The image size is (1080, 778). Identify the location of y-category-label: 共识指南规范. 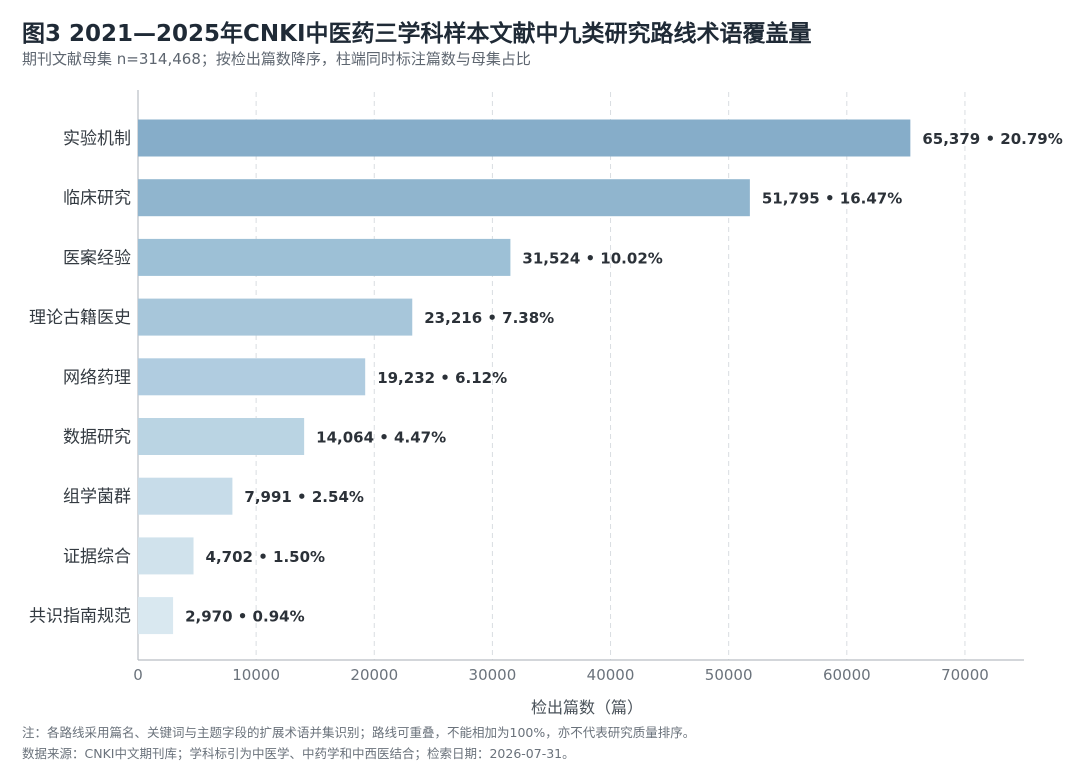
(80, 617).